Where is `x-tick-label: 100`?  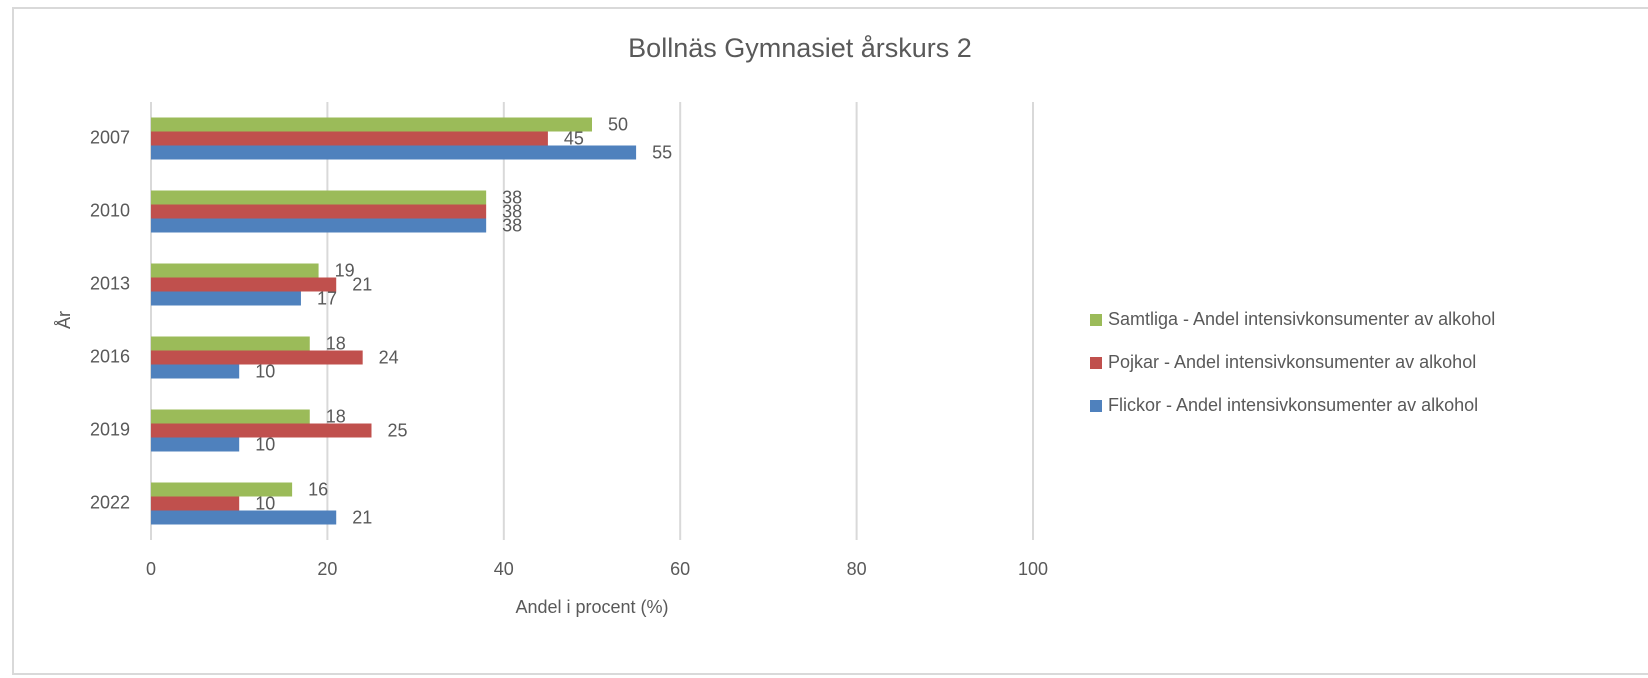
x-tick-label: 100 is located at coordinates (1033, 569).